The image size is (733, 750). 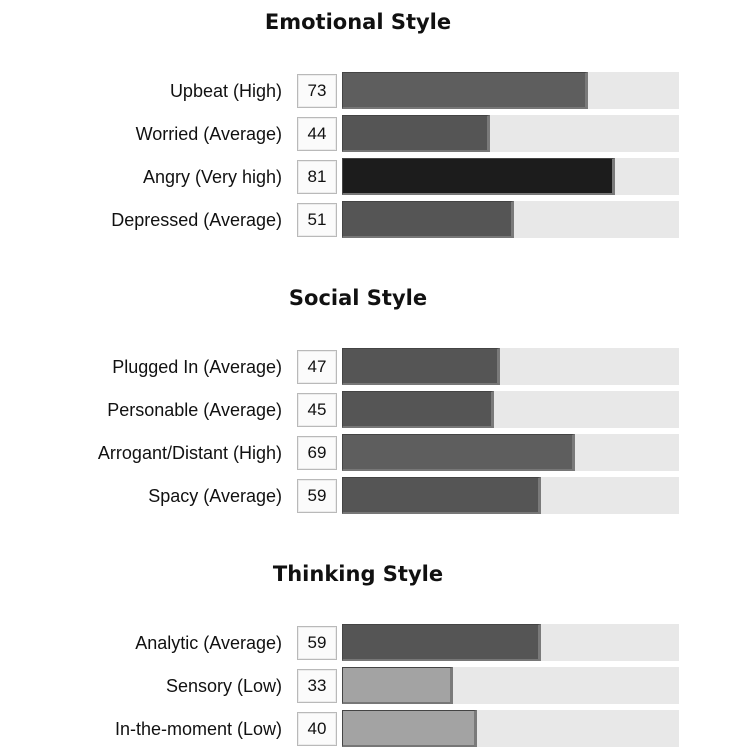 I want to click on bar-row: In-the-moment (Low) 40, so click(x=366, y=729).